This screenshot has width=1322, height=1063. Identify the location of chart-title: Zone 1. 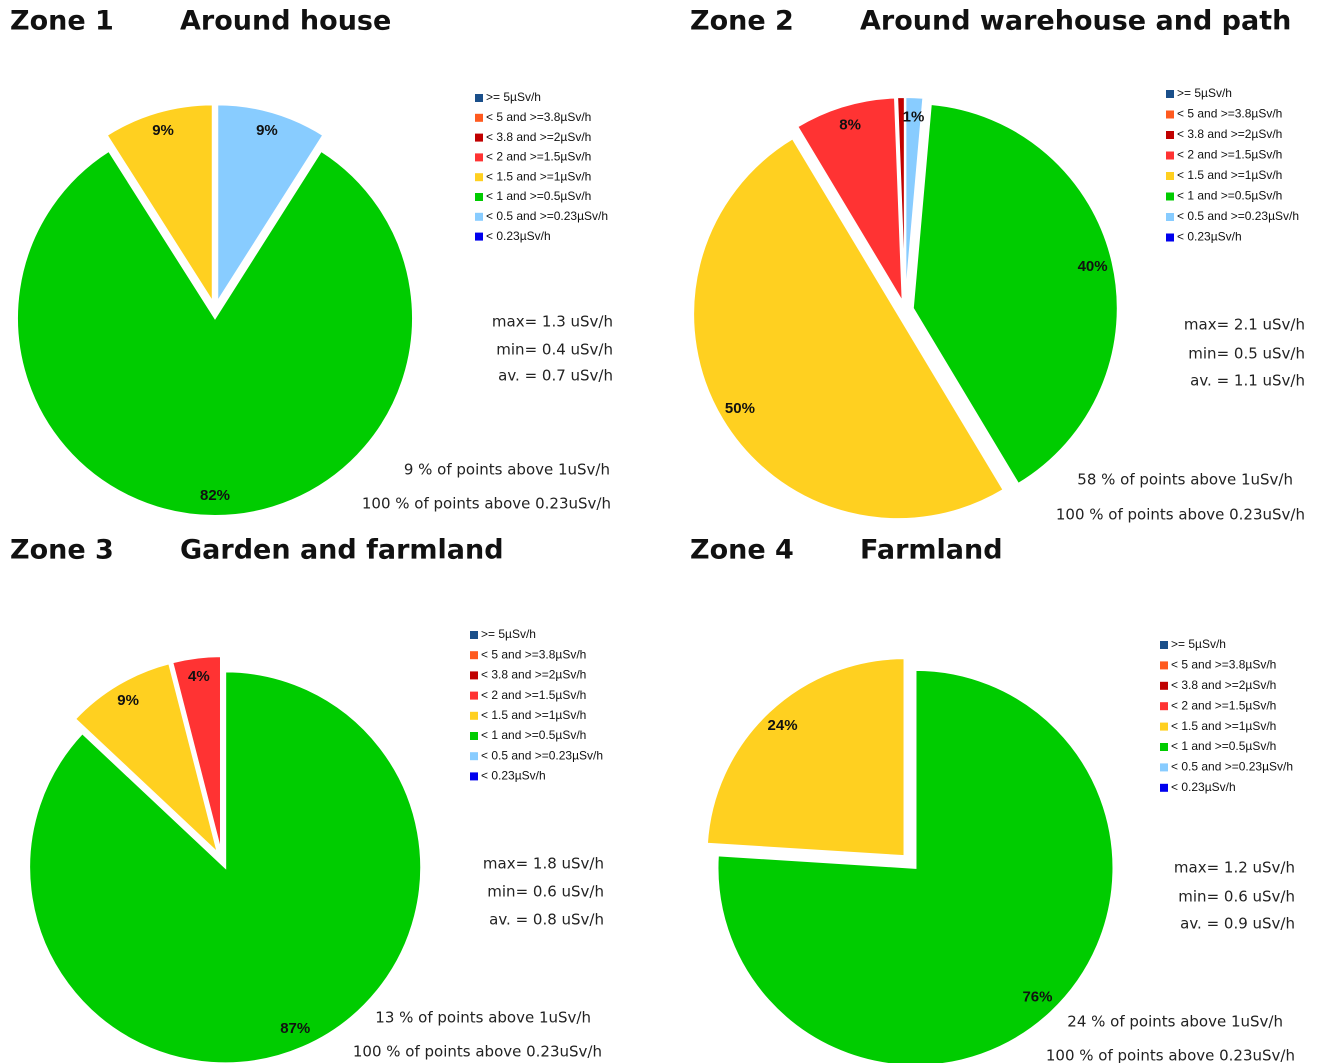
(62, 21).